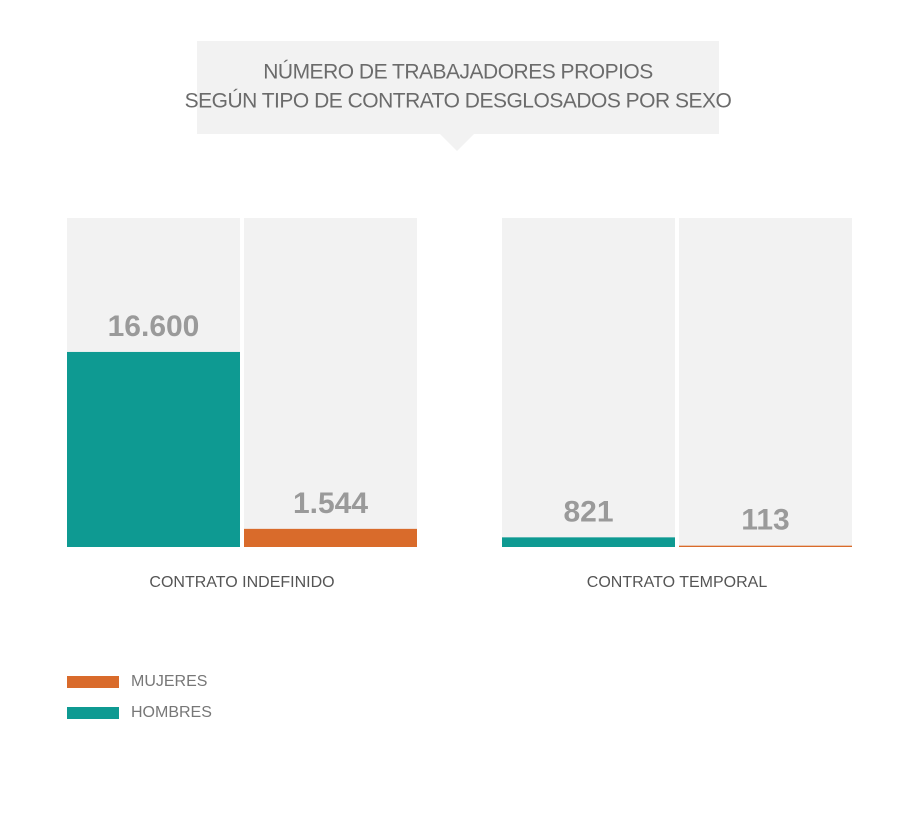  I want to click on x-tick-label: CONTRATO TEMPORAL, so click(677, 582).